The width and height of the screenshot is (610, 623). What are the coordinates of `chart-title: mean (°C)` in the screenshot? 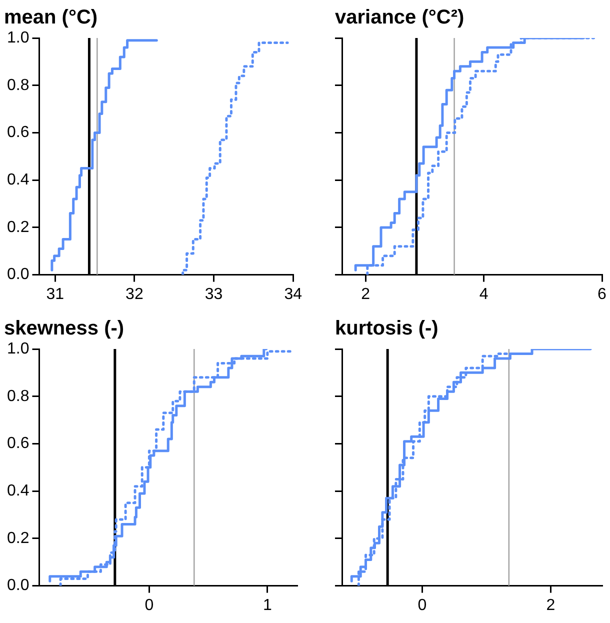 It's located at (51, 17).